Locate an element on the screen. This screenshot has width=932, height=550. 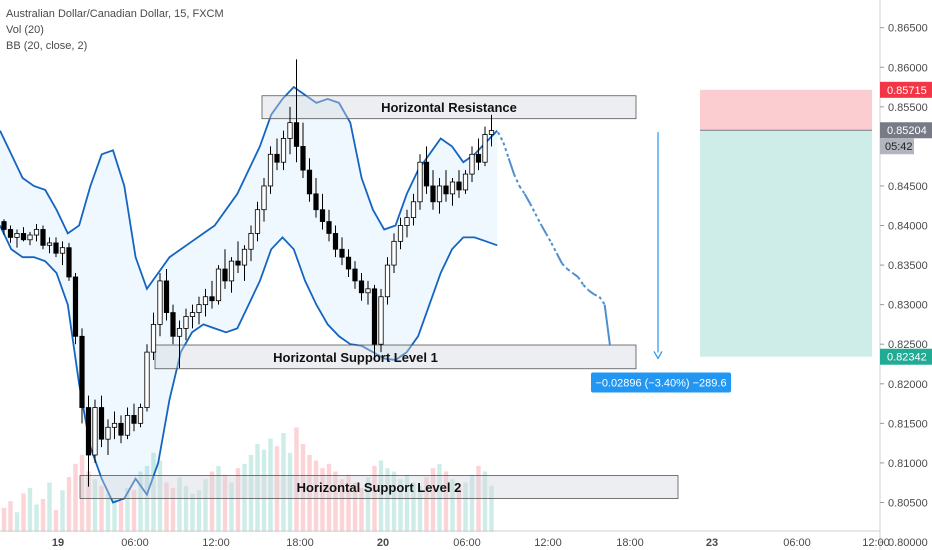
short-position-tool is located at coordinates (786, 223).